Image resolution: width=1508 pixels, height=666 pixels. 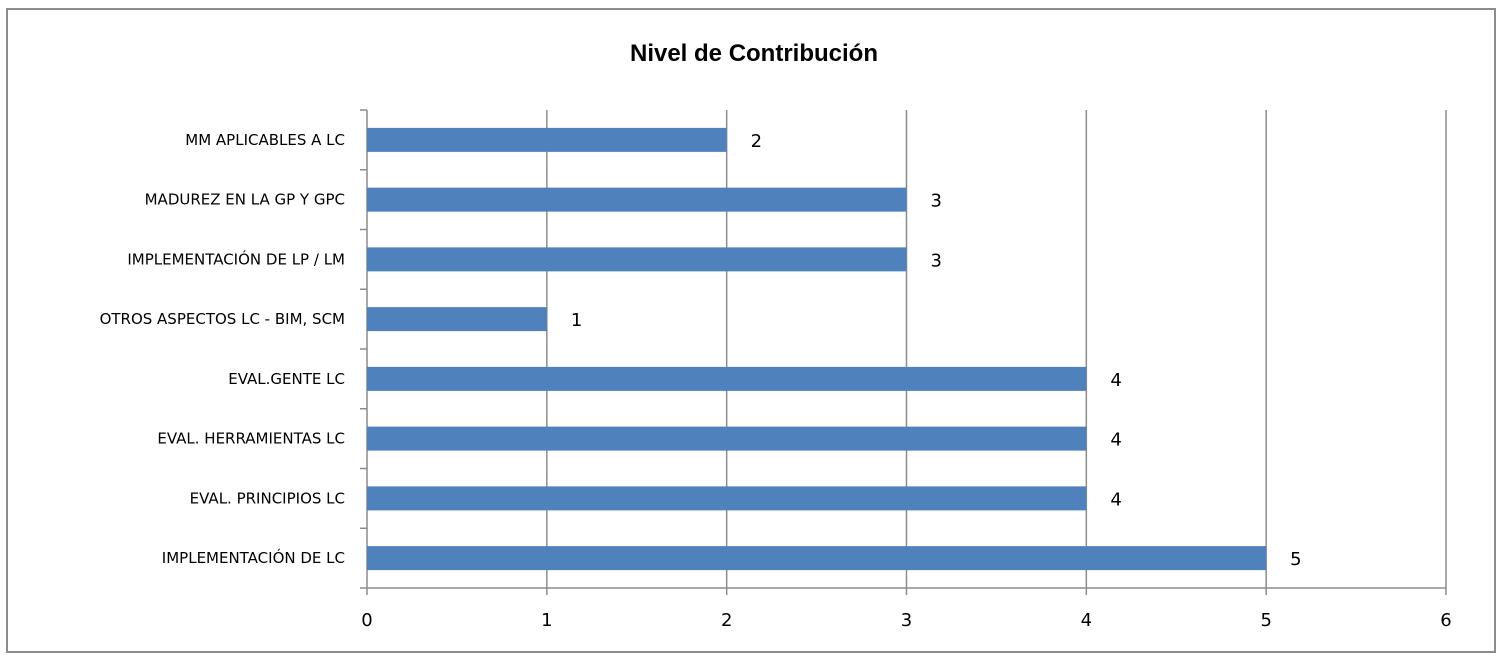 What do you see at coordinates (1086, 620) in the screenshot?
I see `x-tick-label: 4` at bounding box center [1086, 620].